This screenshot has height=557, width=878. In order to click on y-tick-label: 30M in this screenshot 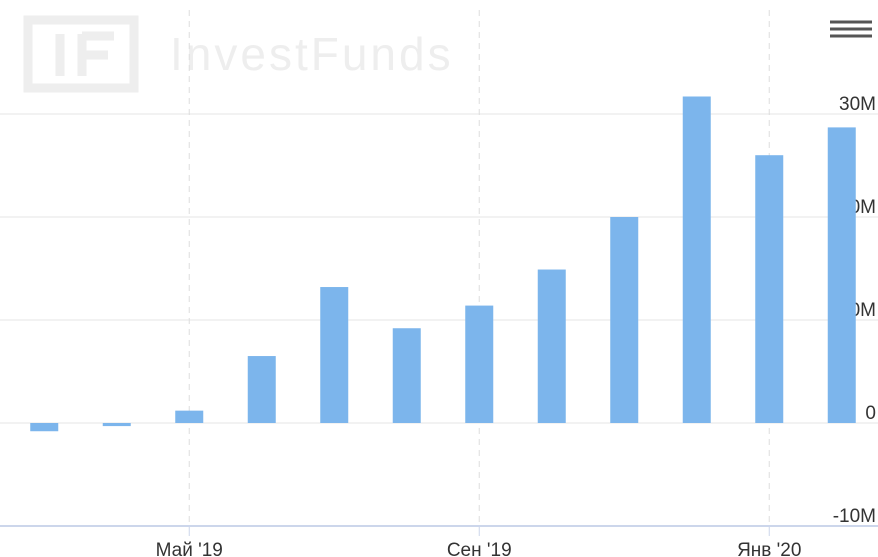, I will do `click(857, 104)`.